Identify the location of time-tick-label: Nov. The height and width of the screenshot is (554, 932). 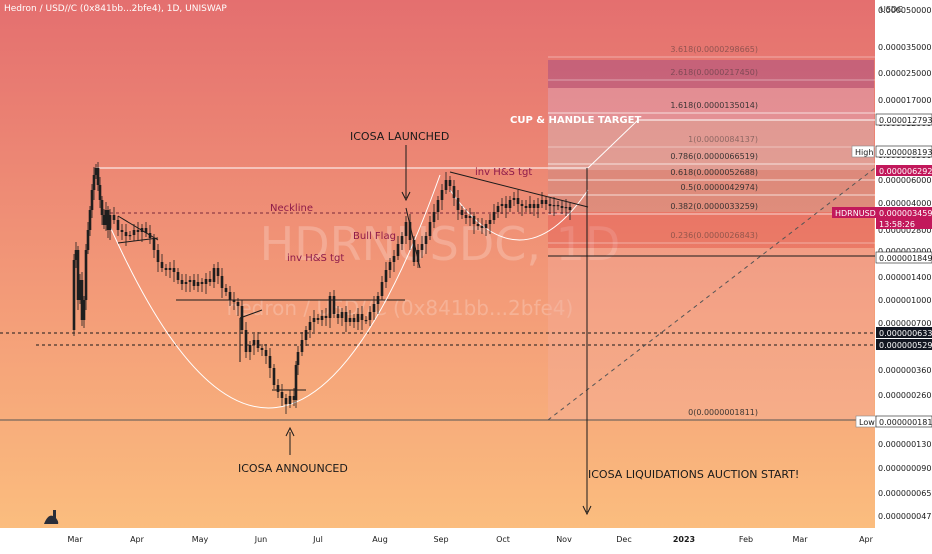
(564, 539).